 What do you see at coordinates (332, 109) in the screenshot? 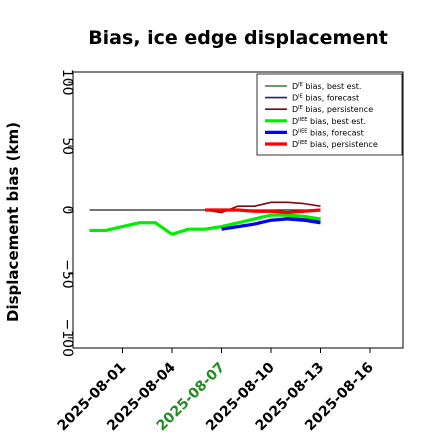
I see `legend-label-ie-persistence: DIE bias, persistence` at bounding box center [332, 109].